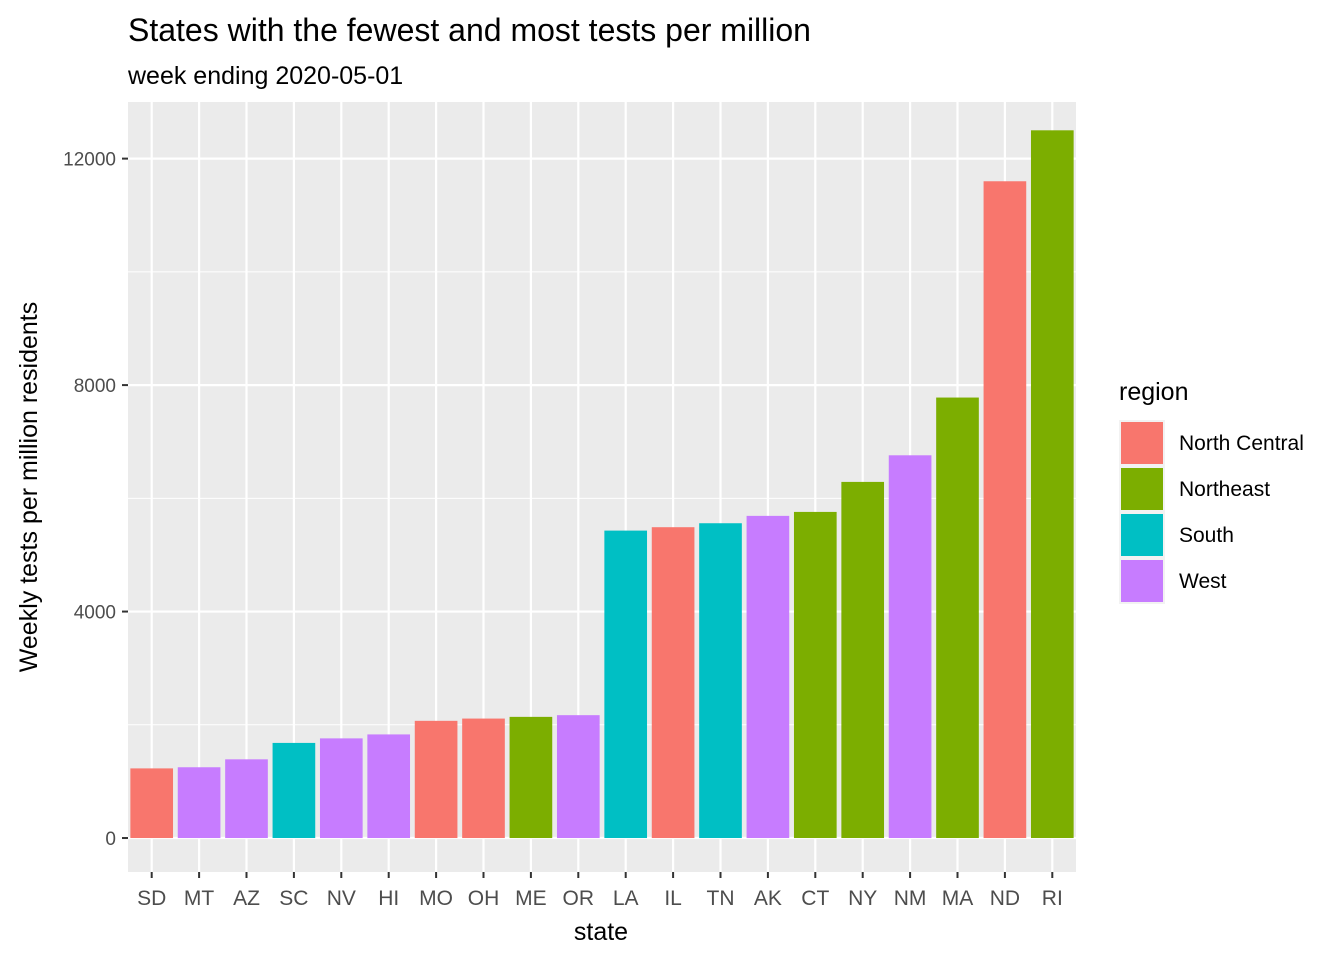 The width and height of the screenshot is (1344, 965). What do you see at coordinates (721, 898) in the screenshot?
I see `x-tick-label: TN` at bounding box center [721, 898].